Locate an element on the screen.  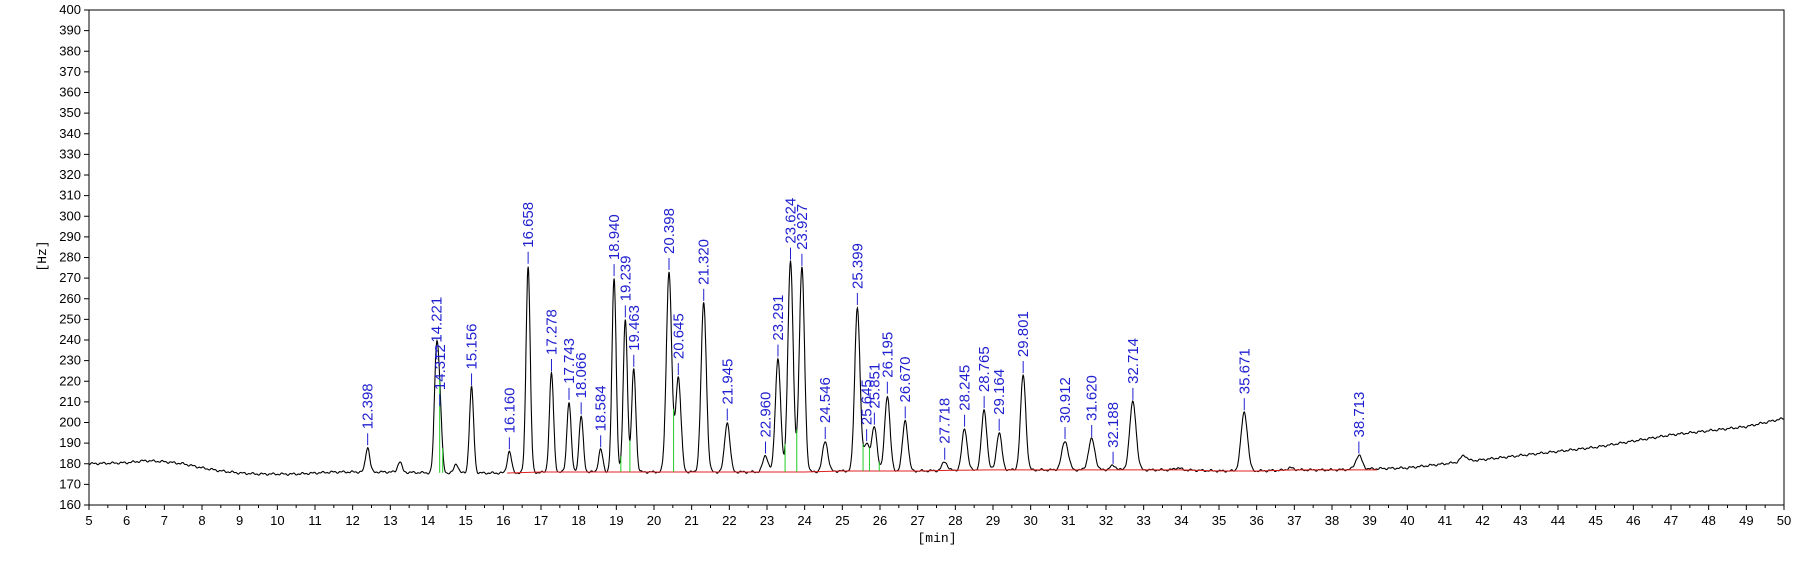
peak-label: 17.278 is located at coordinates (551, 332).